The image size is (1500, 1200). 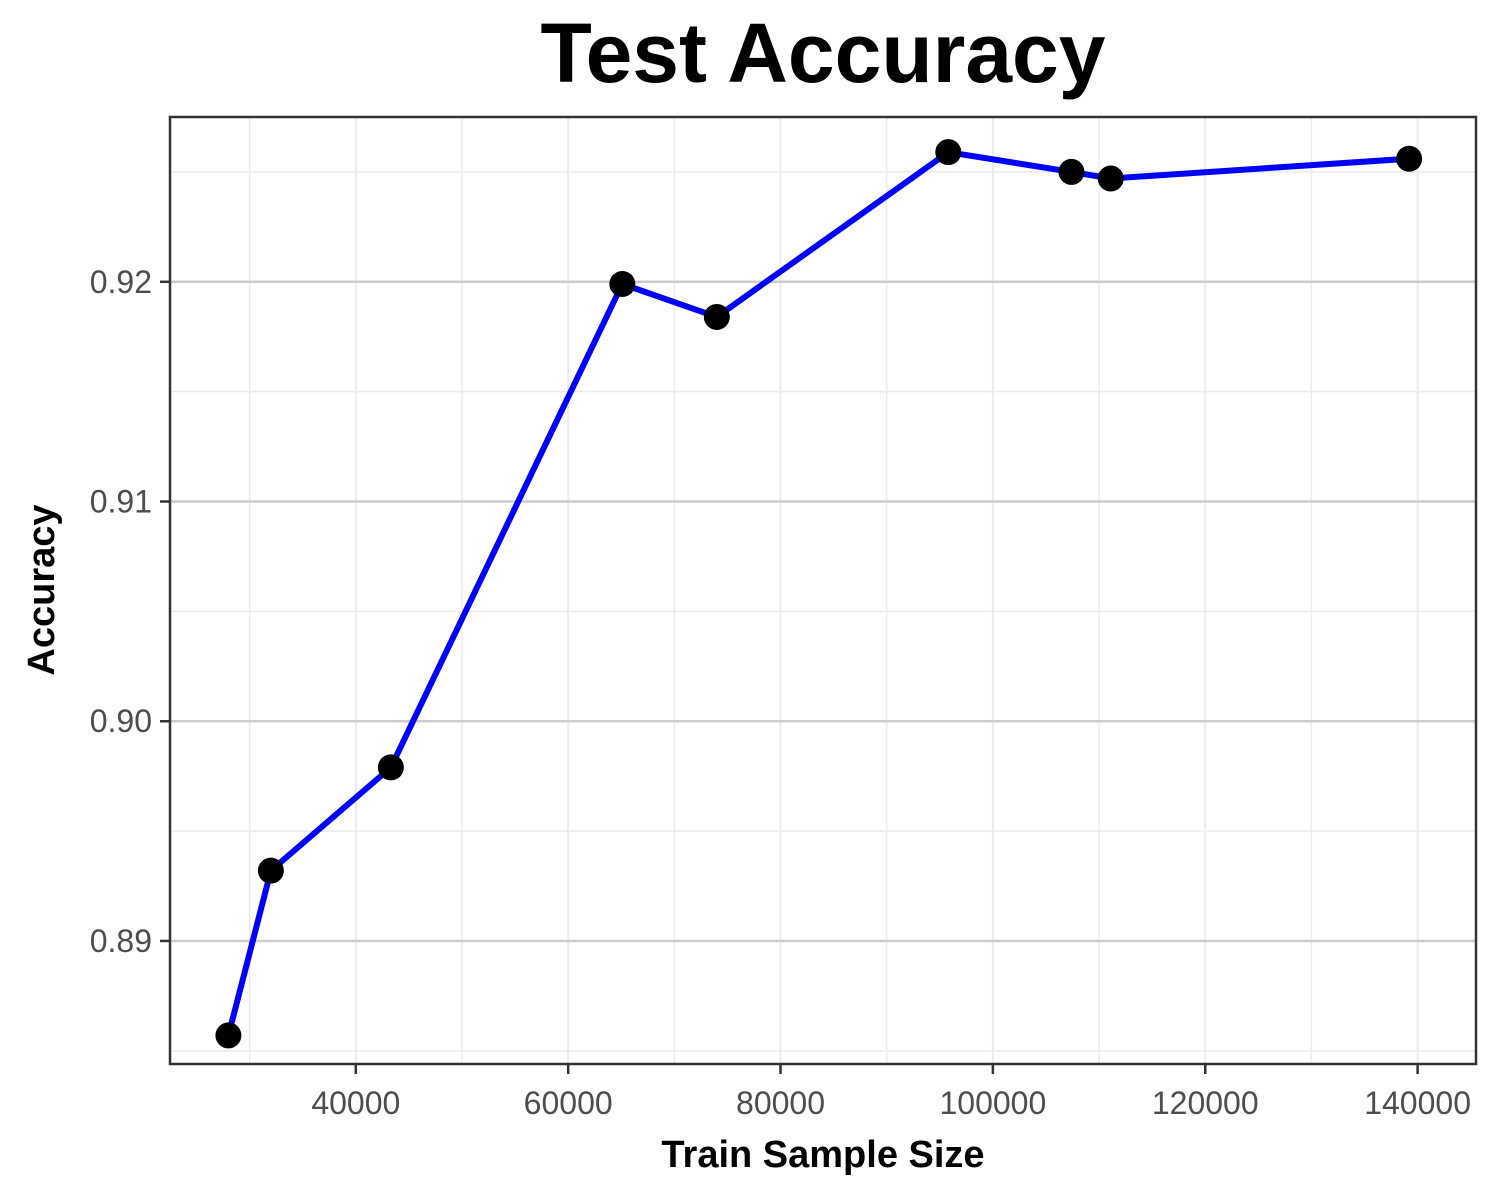 I want to click on x-tick-label: 60000, so click(x=568, y=1103).